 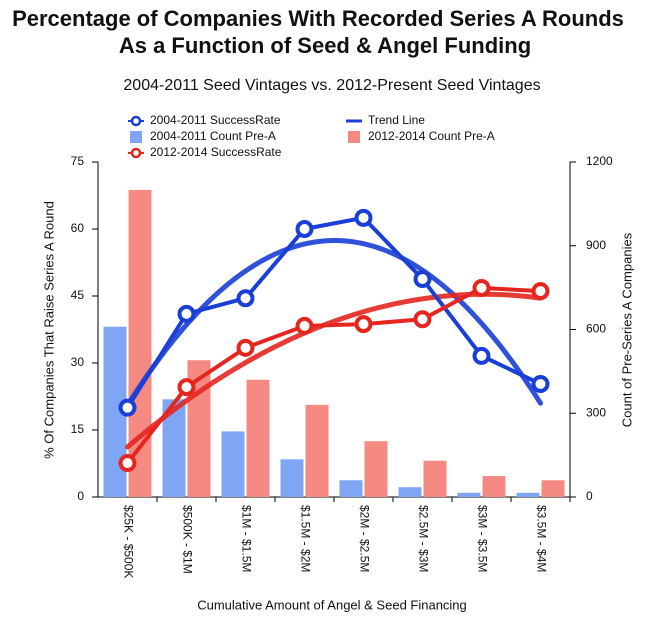 I want to click on y-tick-label: 30, so click(x=78, y=362).